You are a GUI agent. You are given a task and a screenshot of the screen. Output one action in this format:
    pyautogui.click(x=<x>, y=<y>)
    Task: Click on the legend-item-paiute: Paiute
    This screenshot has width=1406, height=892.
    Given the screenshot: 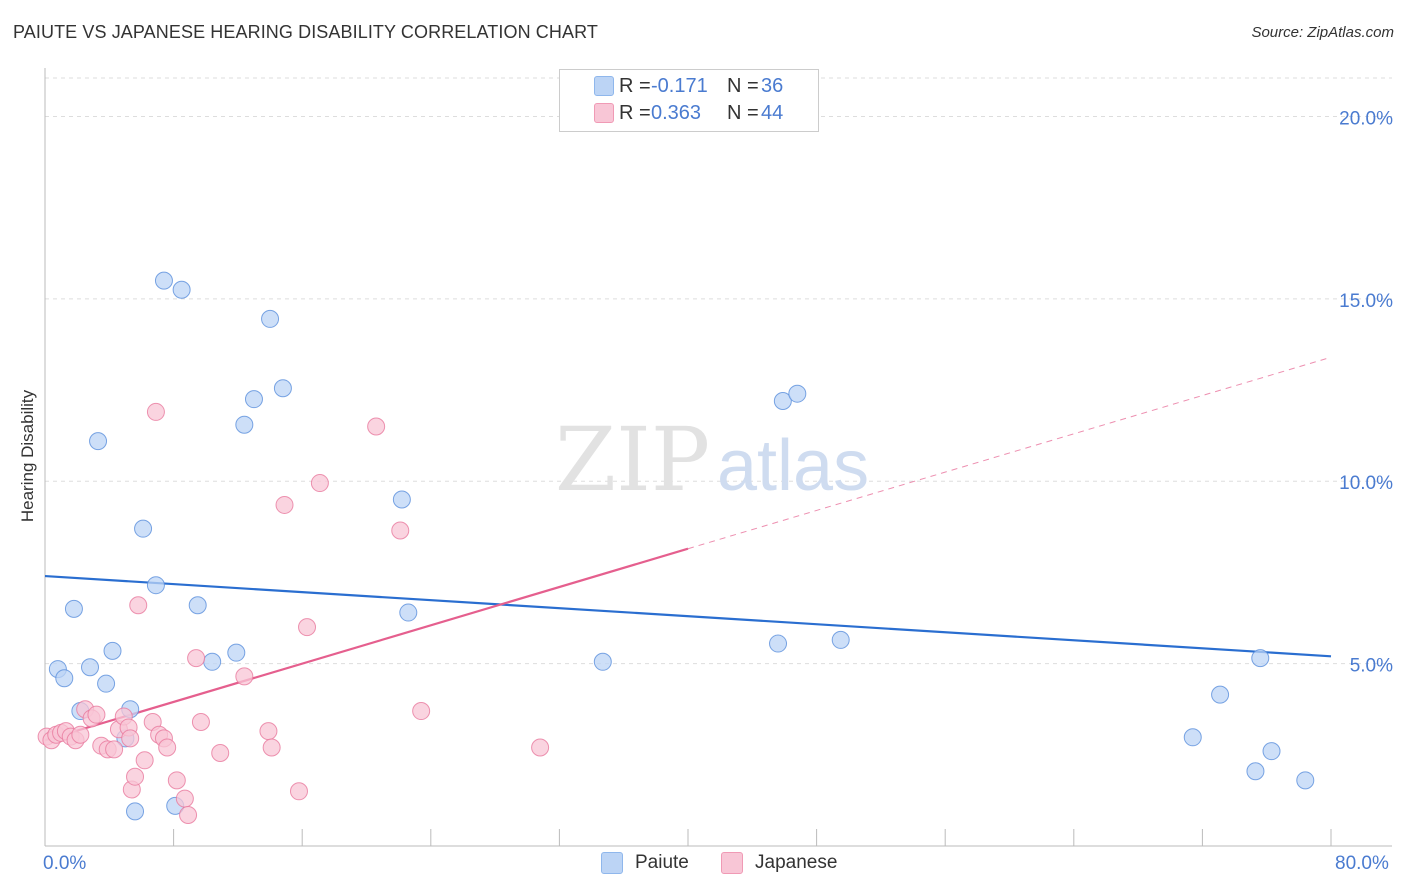 What is the action you would take?
    pyautogui.click(x=645, y=863)
    